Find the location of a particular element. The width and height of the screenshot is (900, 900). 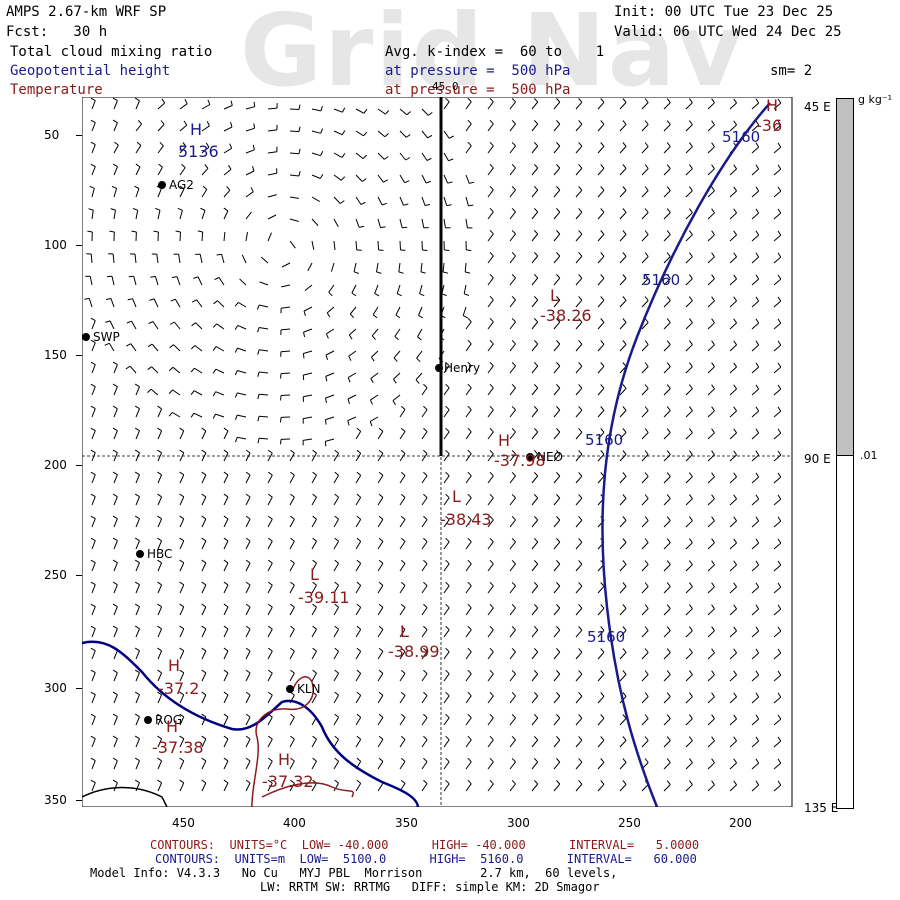

colorbar-label: .01 is located at coordinates (869, 455).